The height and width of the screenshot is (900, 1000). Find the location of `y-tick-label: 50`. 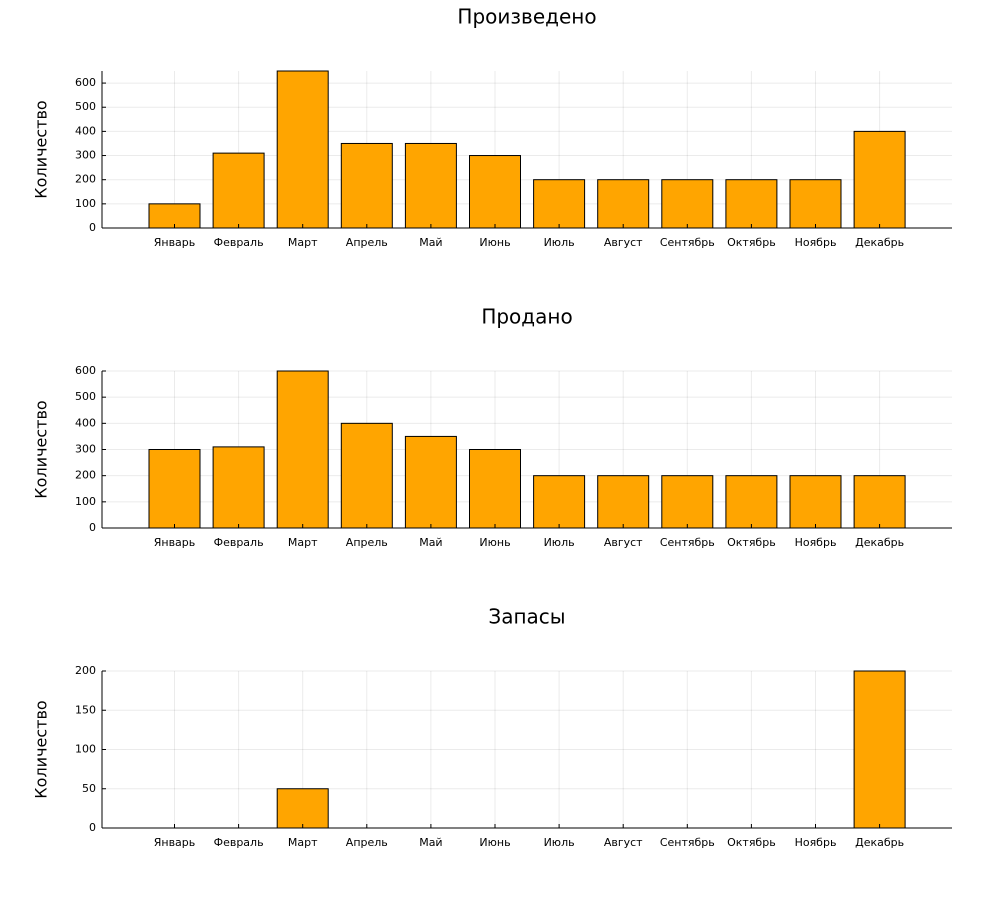

y-tick-label: 50 is located at coordinates (89, 788).